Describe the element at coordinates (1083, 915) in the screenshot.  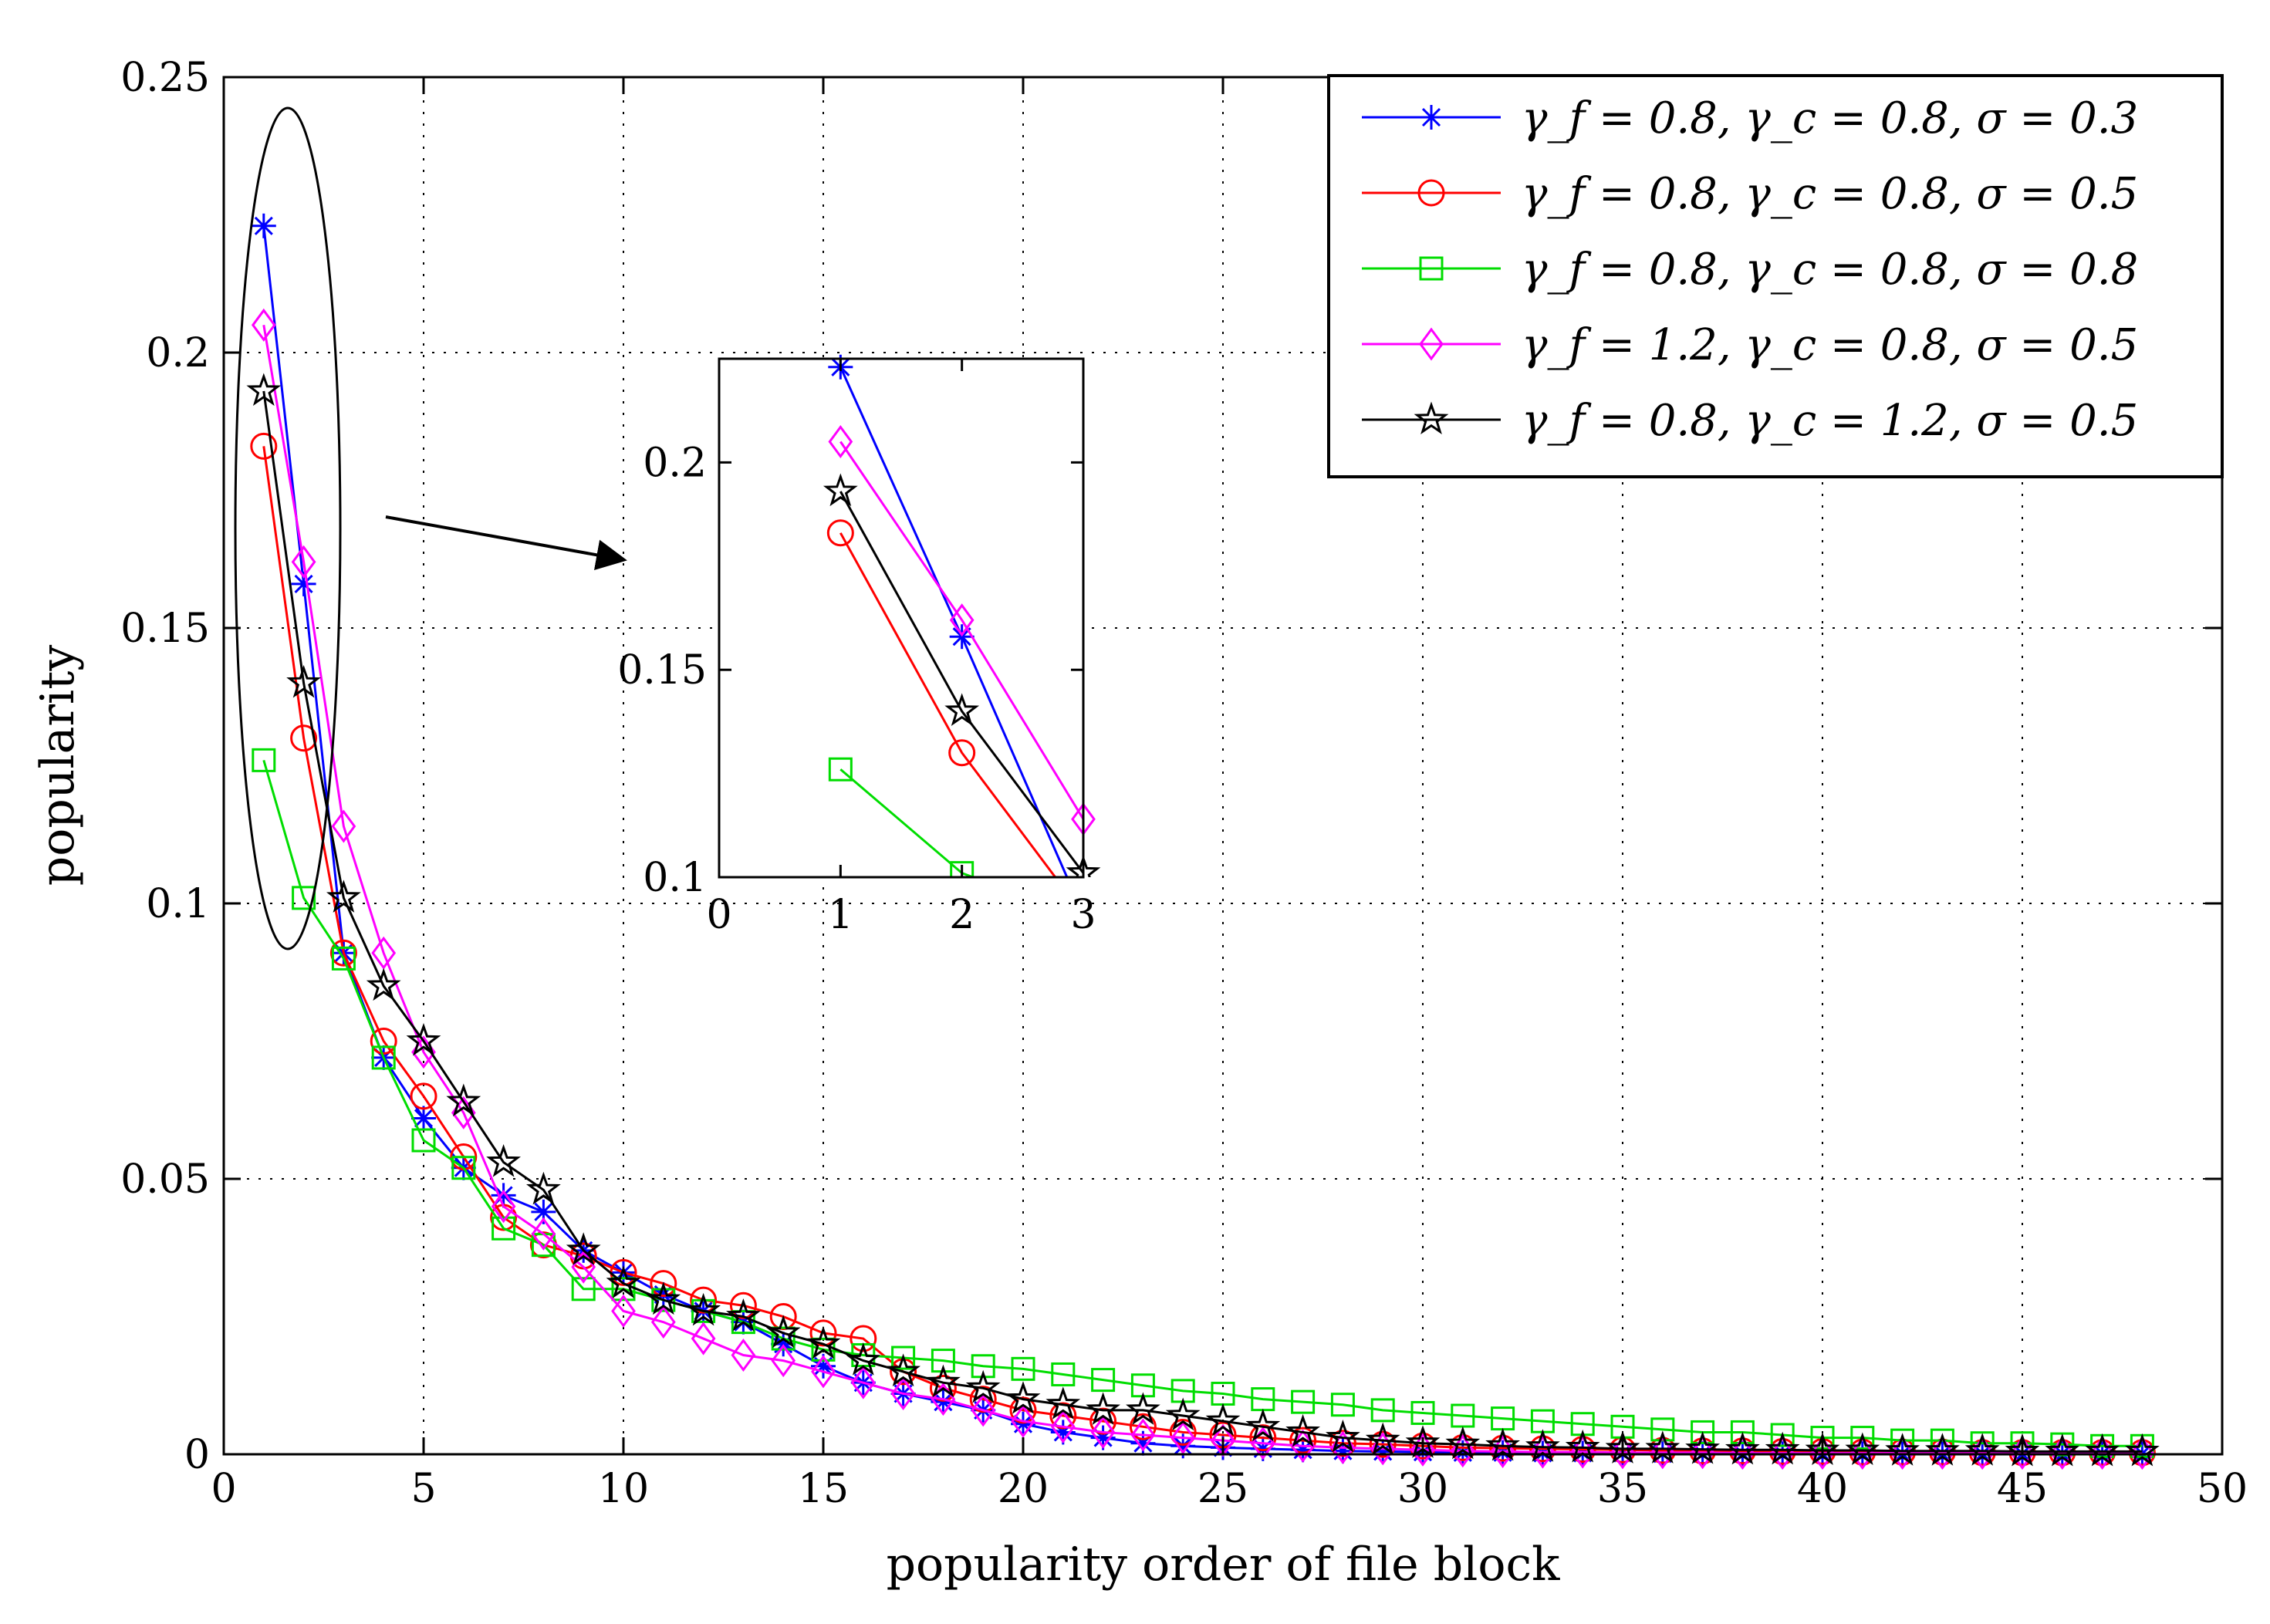
I see `inset-x-tick-label: 3` at that location.